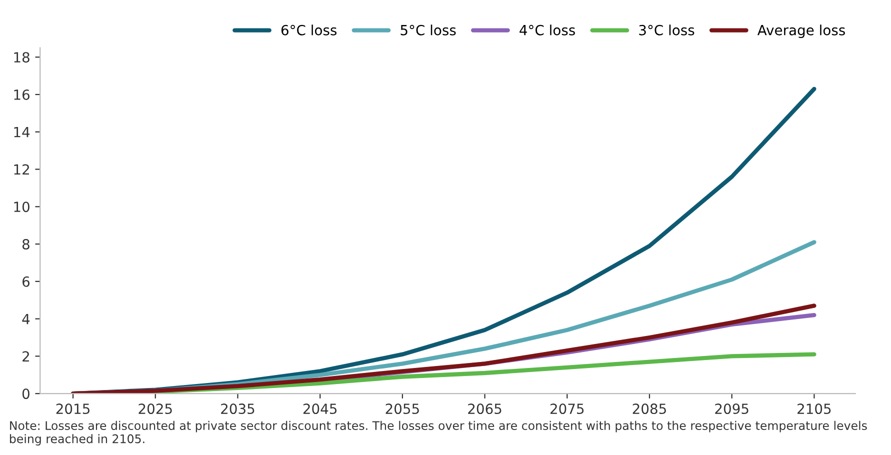 This screenshot has width=891, height=455. I want to click on y-tick-label: 2, so click(25, 356).